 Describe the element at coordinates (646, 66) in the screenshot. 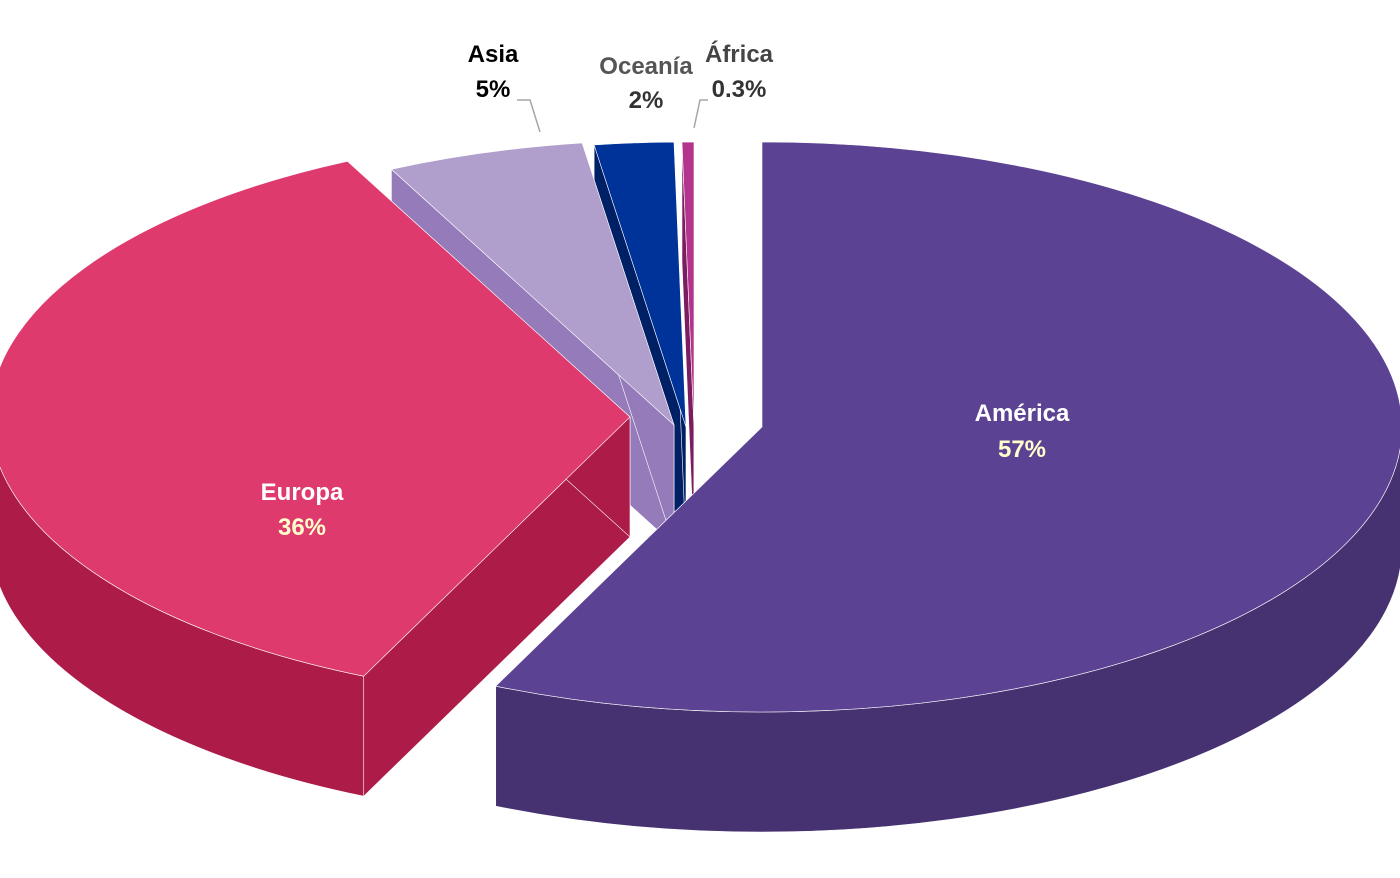

I see `slice-label-oceania: Oceanía` at that location.